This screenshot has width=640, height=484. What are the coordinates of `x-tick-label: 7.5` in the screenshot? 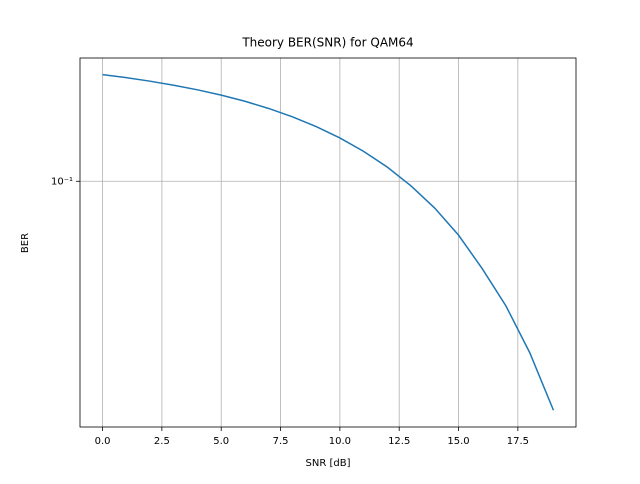 It's located at (281, 441).